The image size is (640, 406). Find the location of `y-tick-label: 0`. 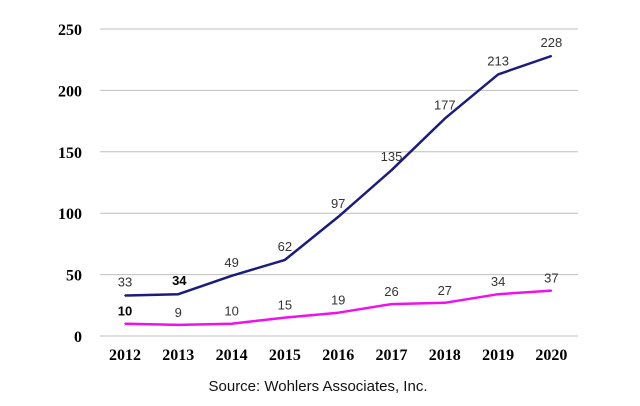

y-tick-label: 0 is located at coordinates (78, 337).